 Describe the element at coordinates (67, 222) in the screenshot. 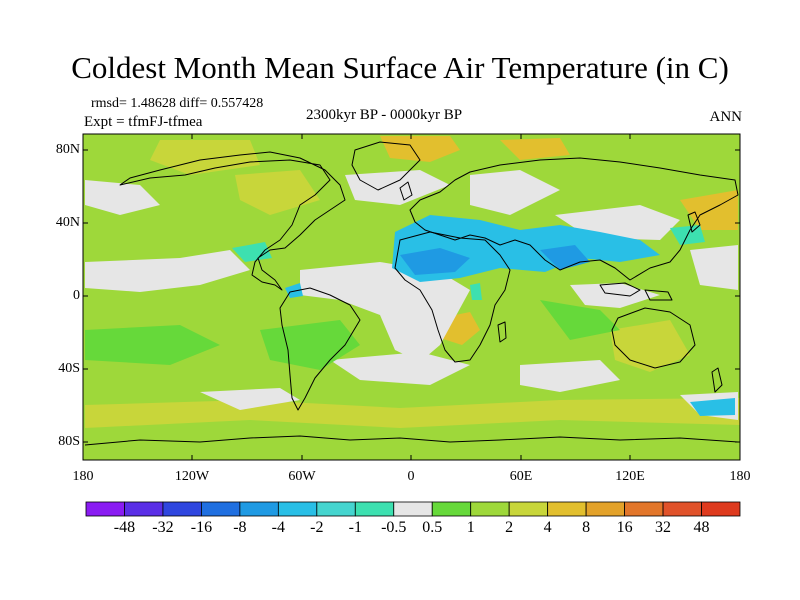

I see `lat-label: 40N` at that location.